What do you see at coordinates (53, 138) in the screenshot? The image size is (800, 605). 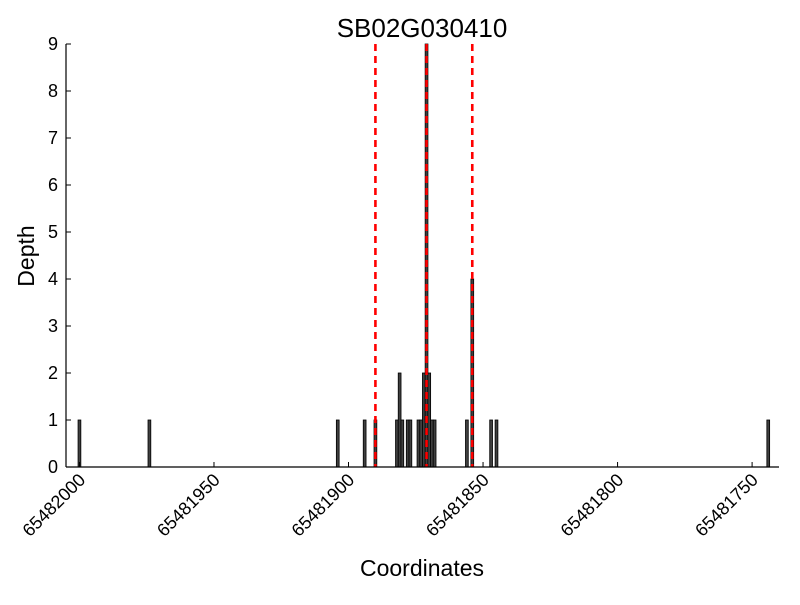 I see `y-tick-label: 7` at bounding box center [53, 138].